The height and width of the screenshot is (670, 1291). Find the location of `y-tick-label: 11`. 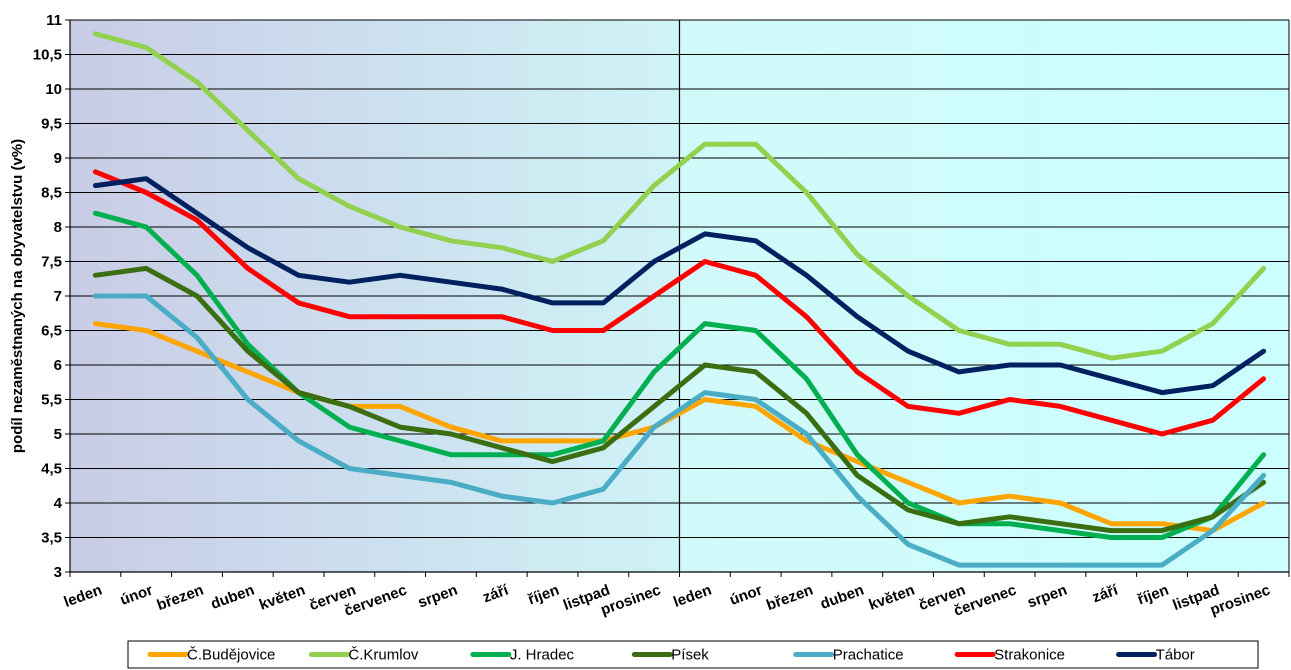

y-tick-label: 11 is located at coordinates (54, 20).